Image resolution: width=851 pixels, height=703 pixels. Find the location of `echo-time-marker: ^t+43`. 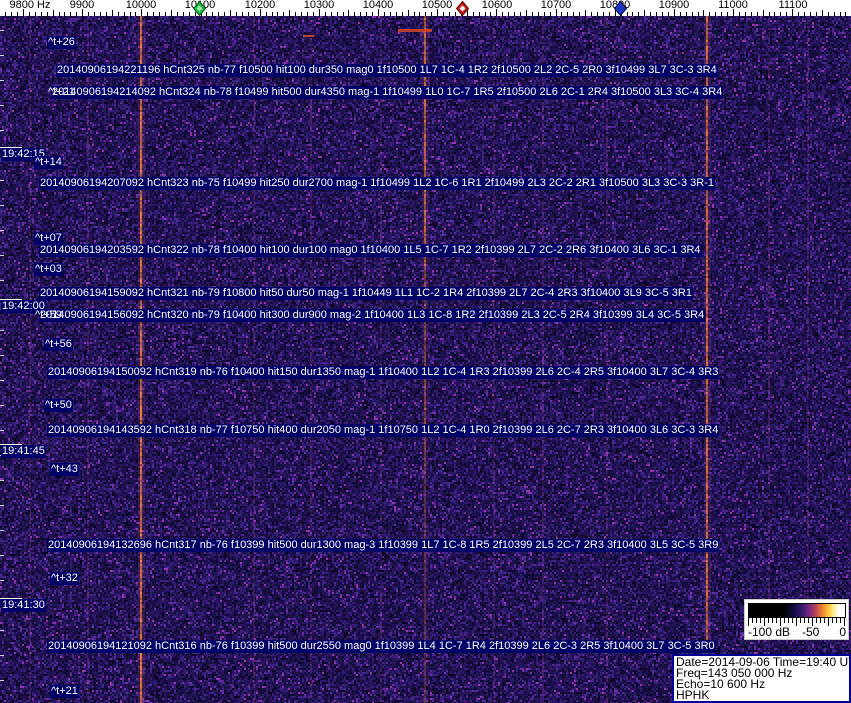

echo-time-marker: ^t+43 is located at coordinates (64, 469).